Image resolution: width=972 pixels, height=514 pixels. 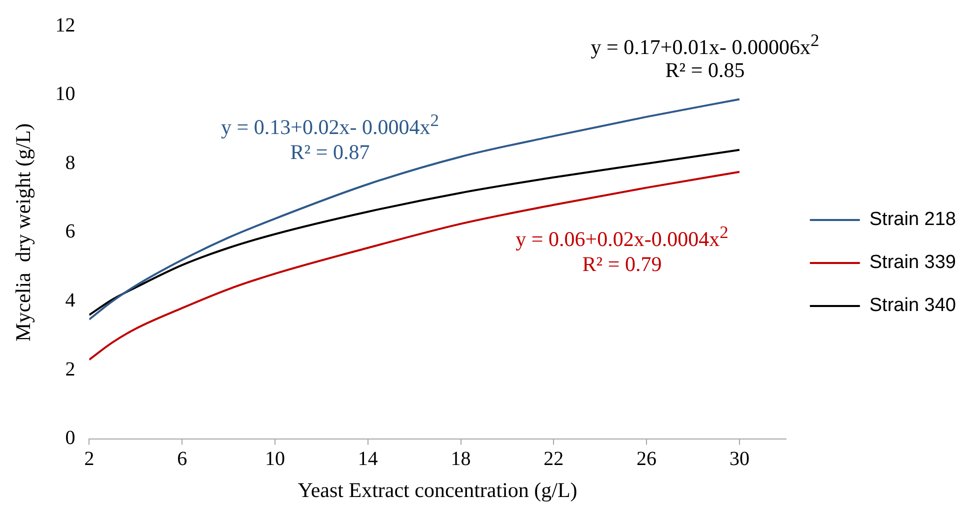 I want to click on annotation: y = 0.13+0.02x- 0.0004x$^{2}$, so click(x=330, y=125).